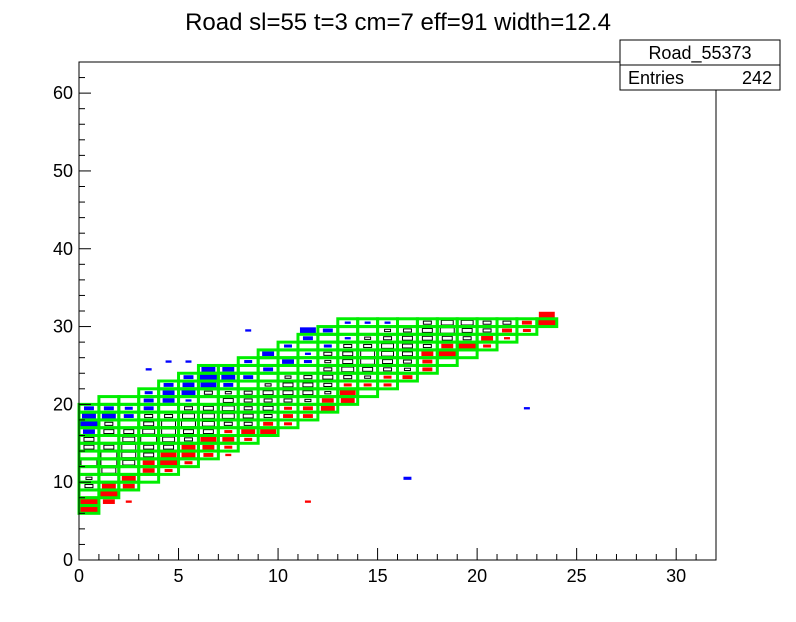  What do you see at coordinates (395, 567) in the screenshot?
I see `x-axis: 0 5 10 15 20 25 30` at bounding box center [395, 567].